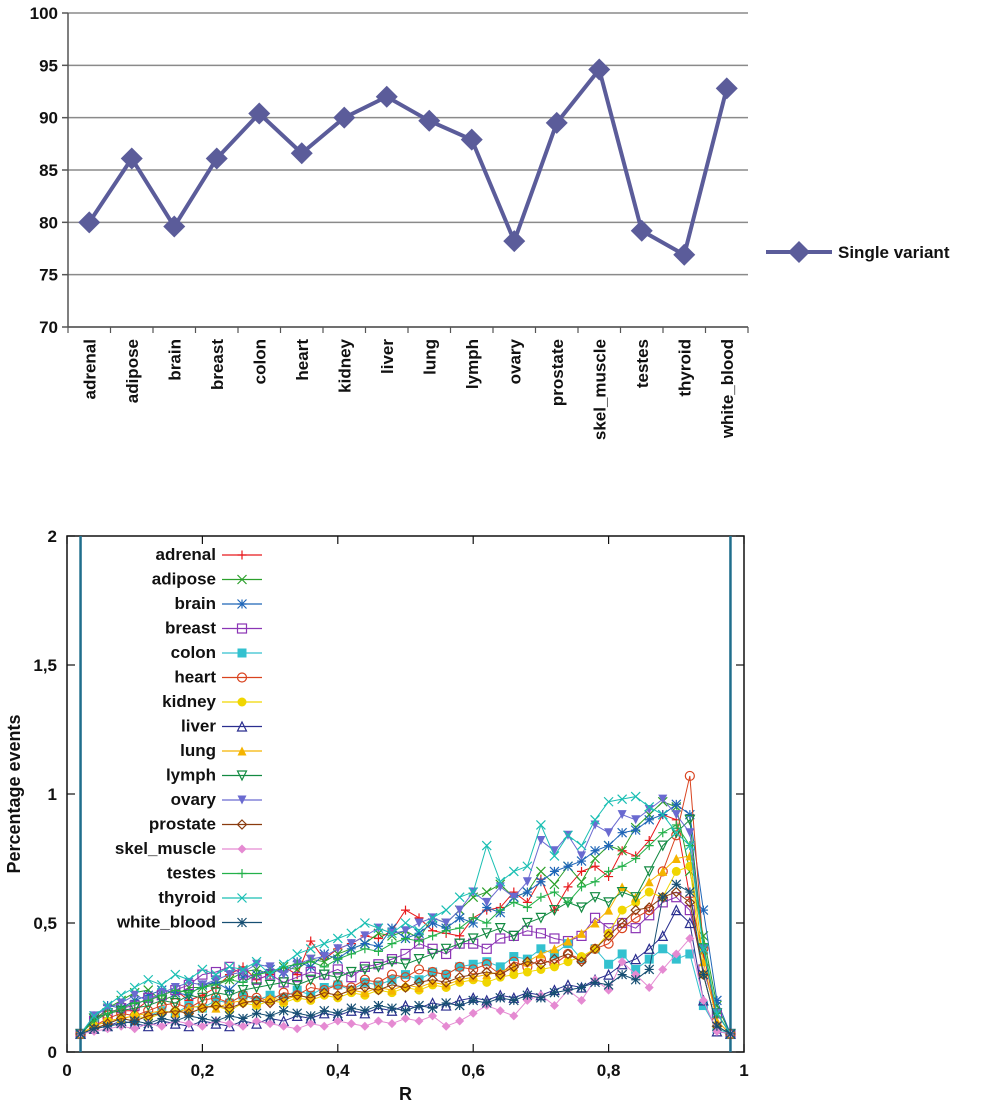  I want to click on y-tick-label: 1,5, so click(45, 665).